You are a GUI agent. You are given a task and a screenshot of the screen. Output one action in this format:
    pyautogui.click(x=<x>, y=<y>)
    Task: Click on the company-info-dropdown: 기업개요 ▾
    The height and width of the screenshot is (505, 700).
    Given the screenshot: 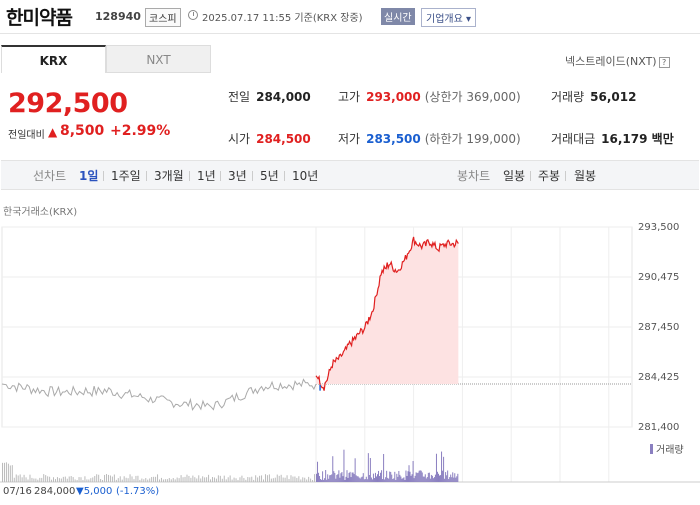 What is the action you would take?
    pyautogui.click(x=448, y=17)
    